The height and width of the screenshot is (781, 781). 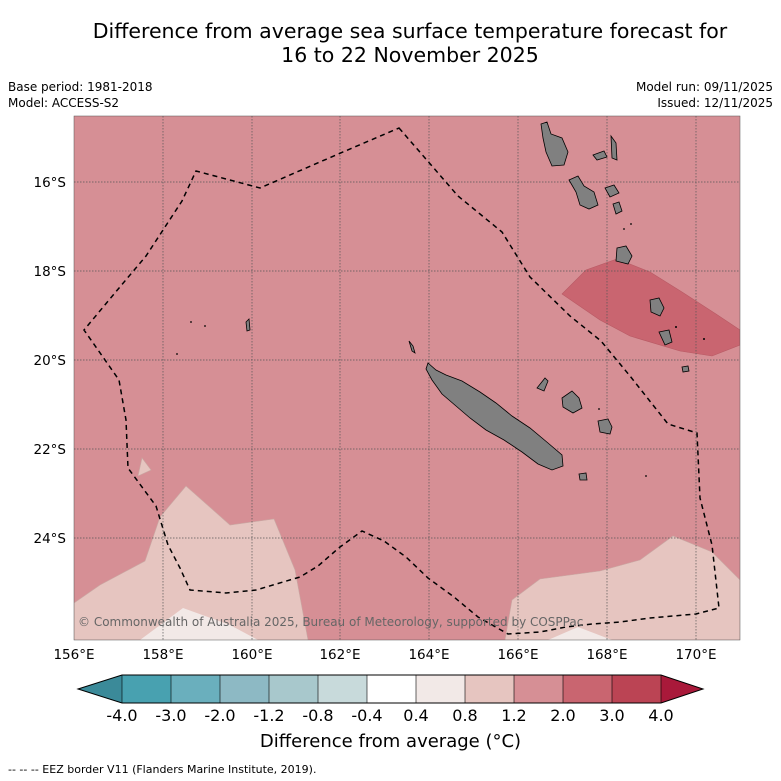 What do you see at coordinates (657, 307) in the screenshot?
I see `erromango-island` at bounding box center [657, 307].